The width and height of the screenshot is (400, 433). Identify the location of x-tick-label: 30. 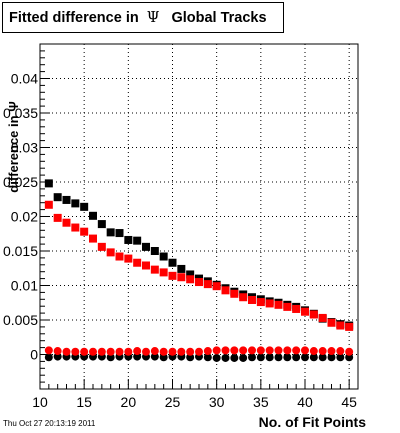
(217, 402).